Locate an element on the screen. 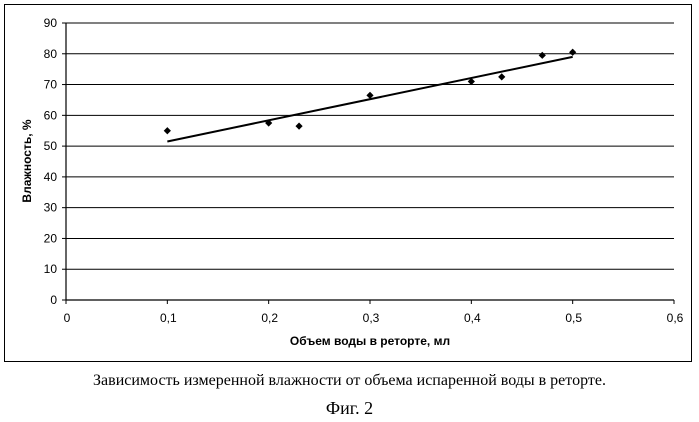 This screenshot has height=422, width=699. x-tick-label: 0,2 is located at coordinates (269, 318).